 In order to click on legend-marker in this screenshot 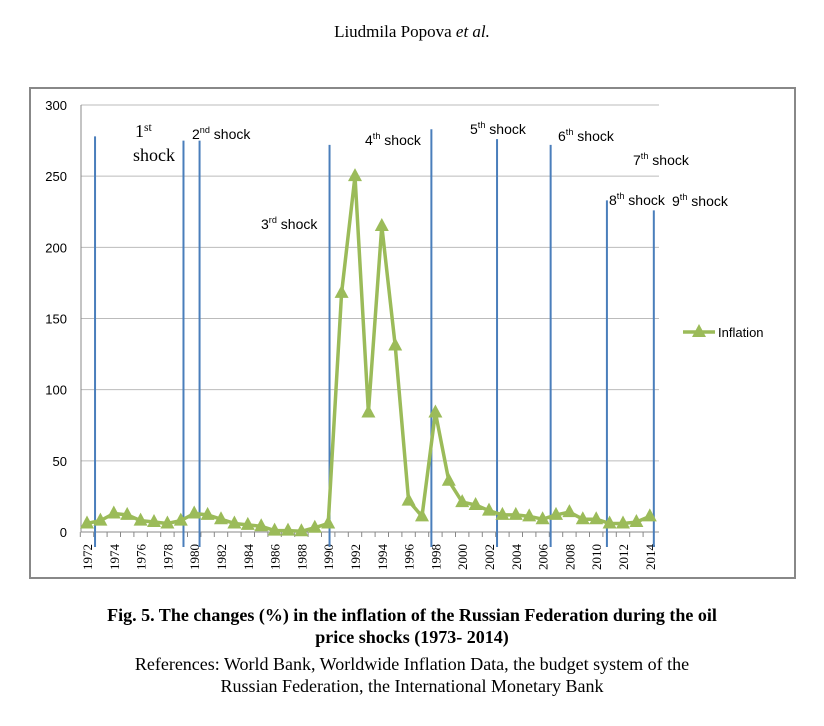, I will do `click(699, 330)`.